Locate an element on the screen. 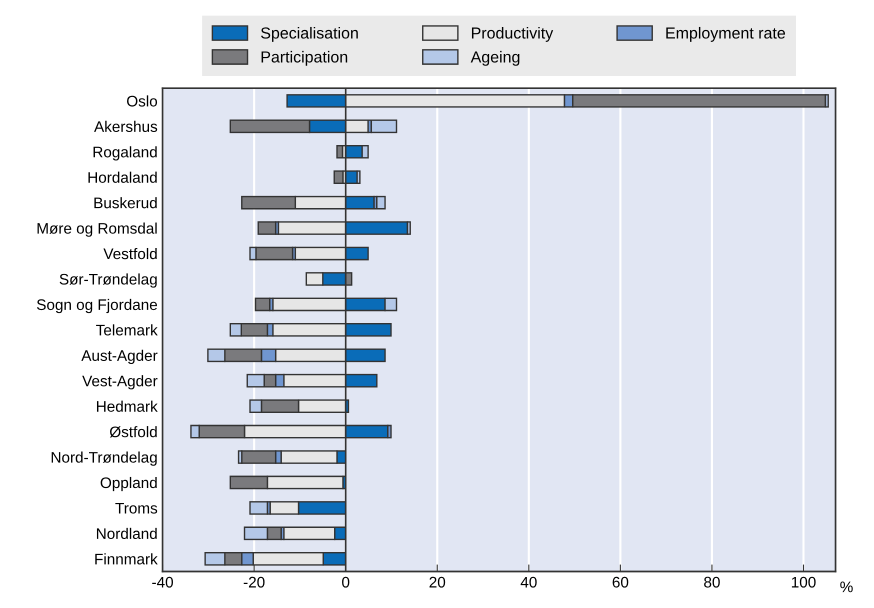 The width and height of the screenshot is (874, 608). x-tick-label: -40 is located at coordinates (163, 582).